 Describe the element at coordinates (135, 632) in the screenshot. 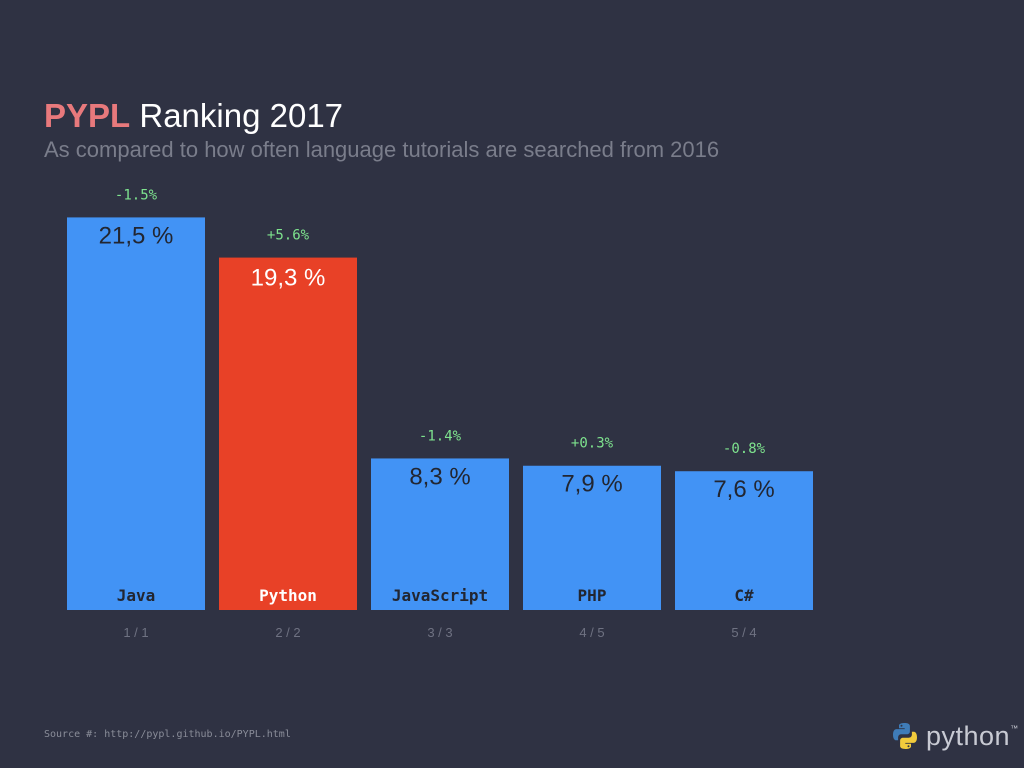

I see `rank-label-0: 1 / 1` at that location.